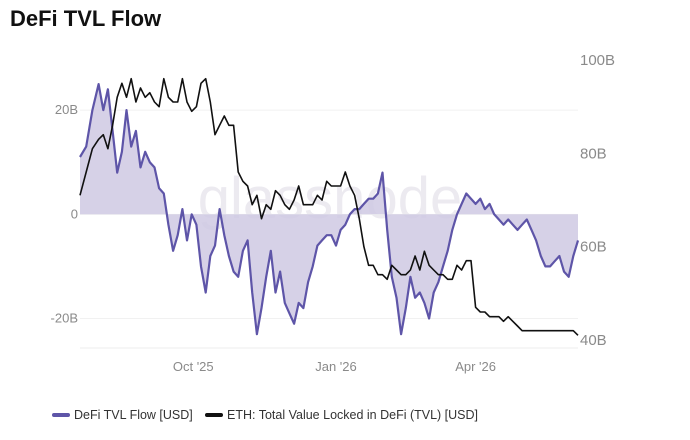 Image resolution: width=690 pixels, height=440 pixels. I want to click on y-right-tick-label: 60B, so click(593, 247).